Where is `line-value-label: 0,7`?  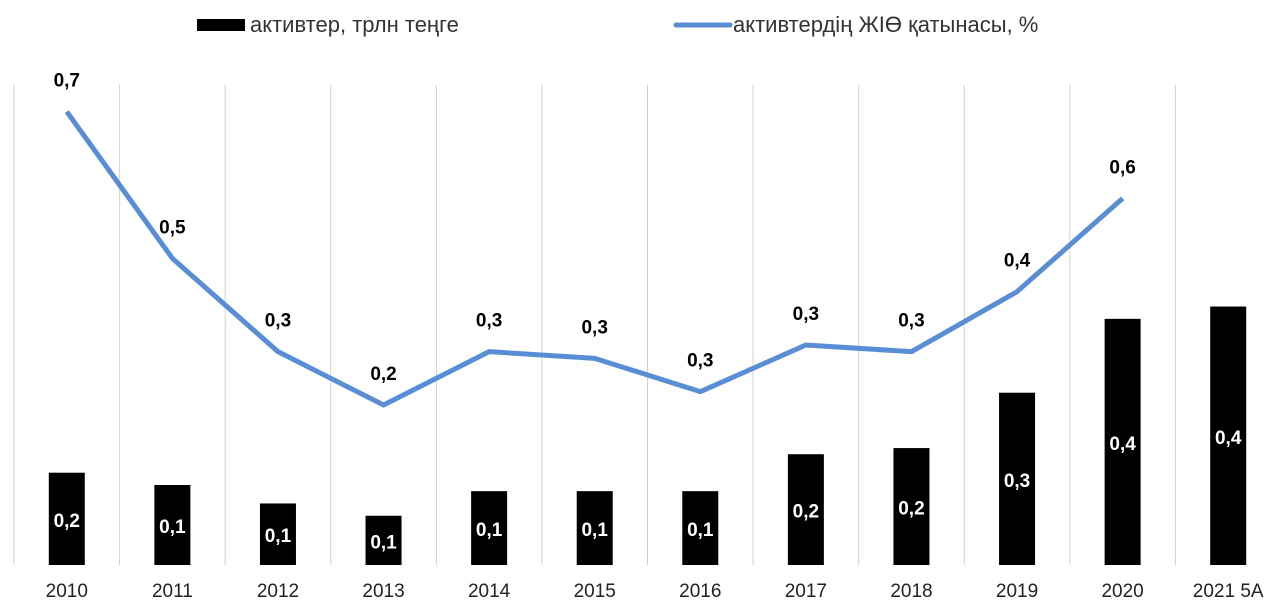
line-value-label: 0,7 is located at coordinates (67, 81).